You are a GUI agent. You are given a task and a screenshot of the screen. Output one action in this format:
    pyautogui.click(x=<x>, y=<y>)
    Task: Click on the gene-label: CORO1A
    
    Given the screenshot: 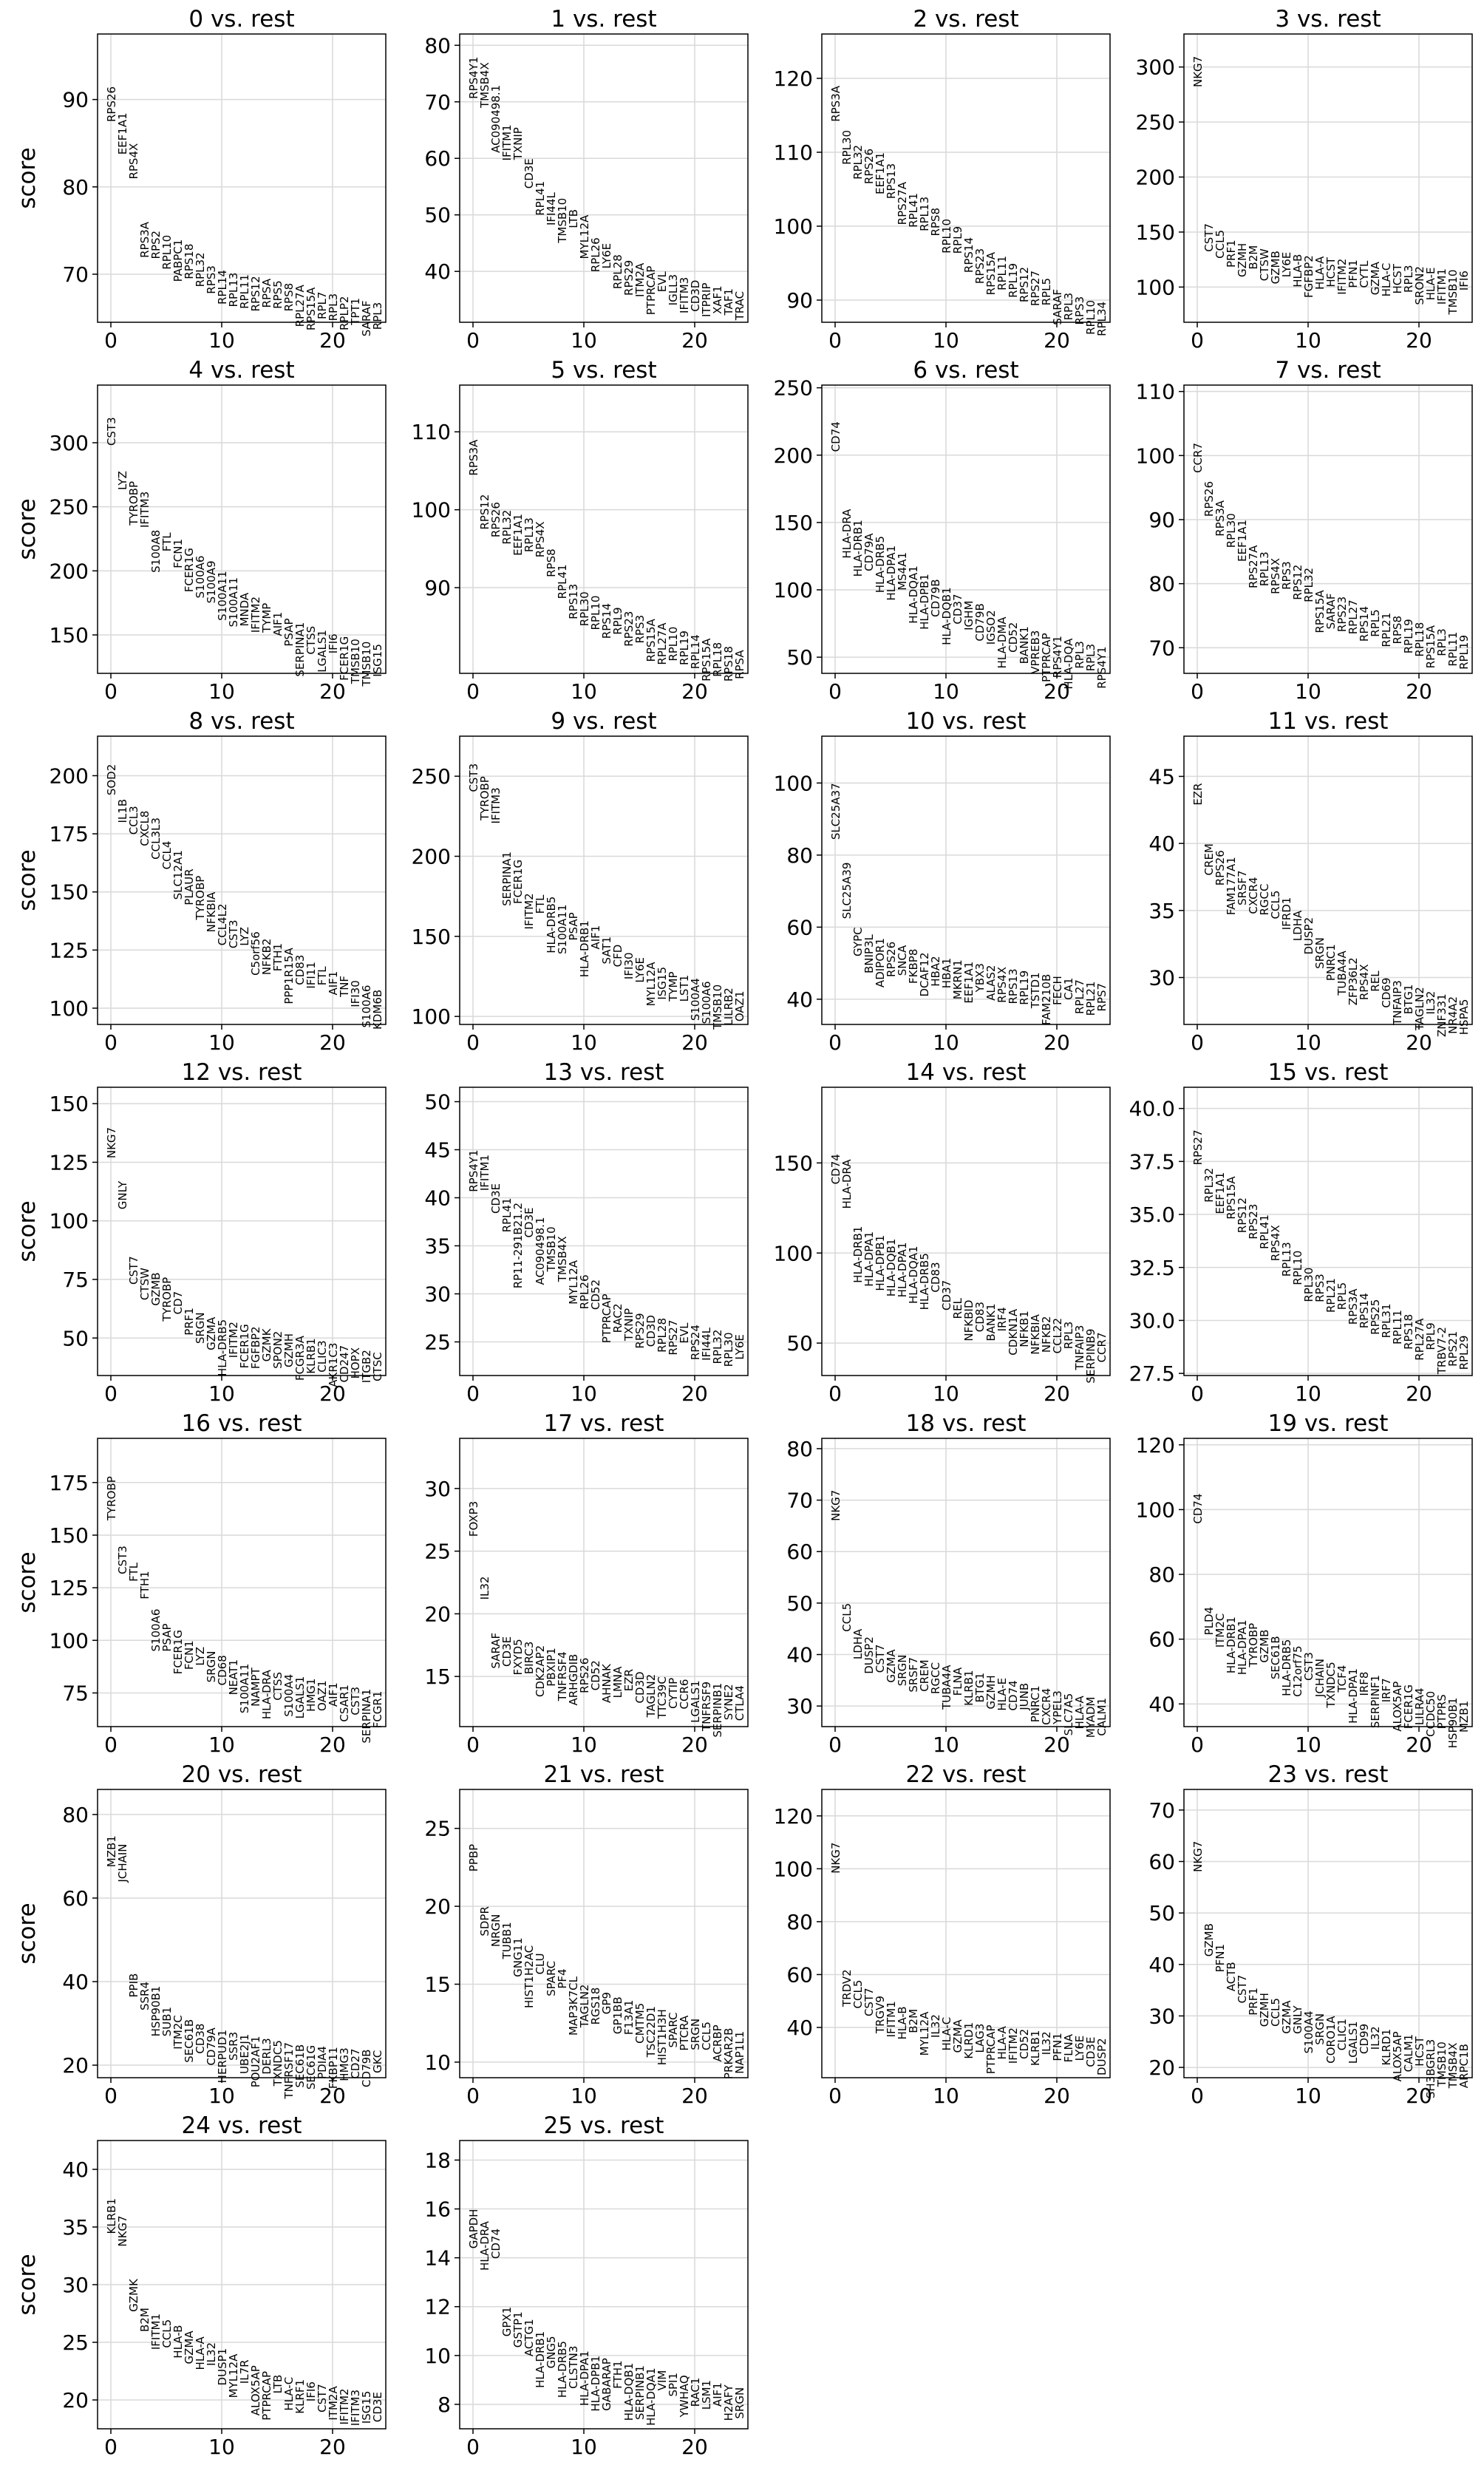 What is the action you would take?
    pyautogui.click(x=1331, y=2040)
    